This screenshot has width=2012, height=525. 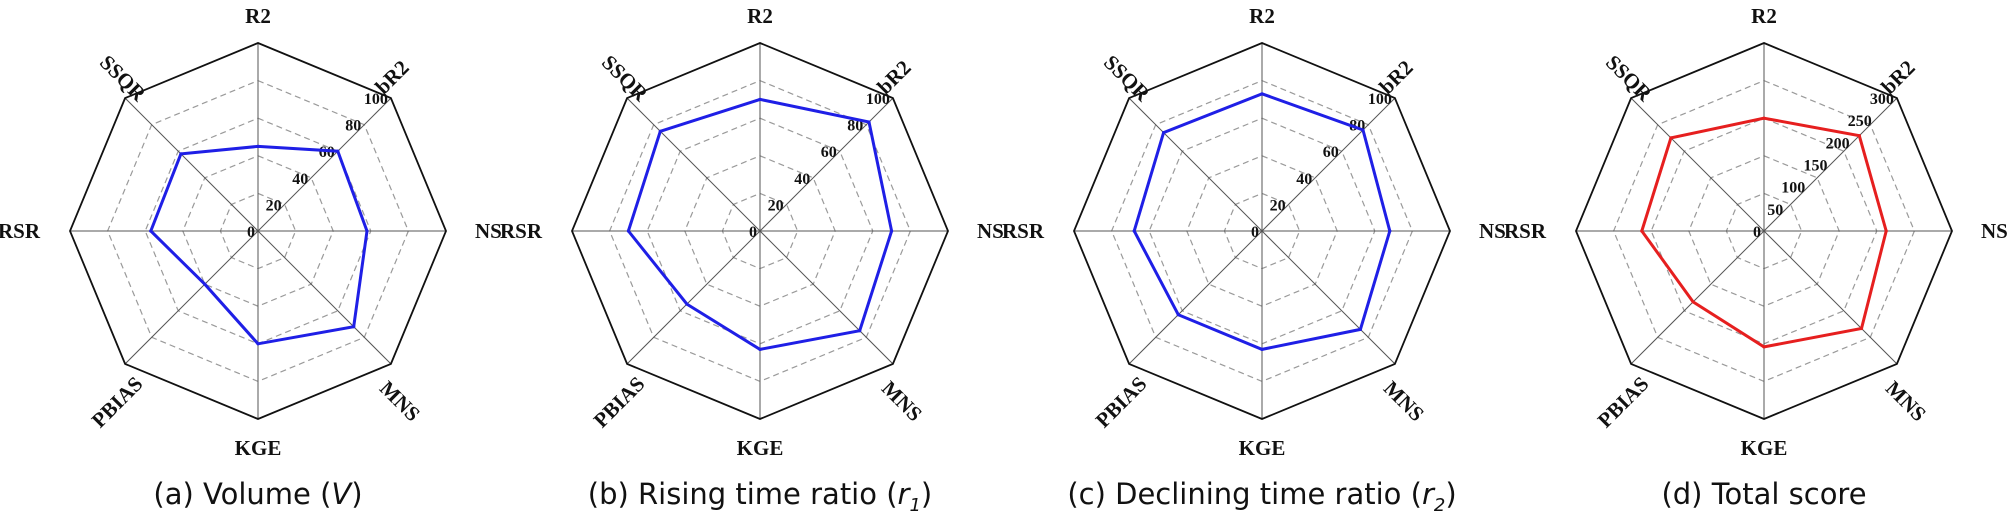 I want to click on chart-caption: (d) Total score, so click(x=1763, y=494).